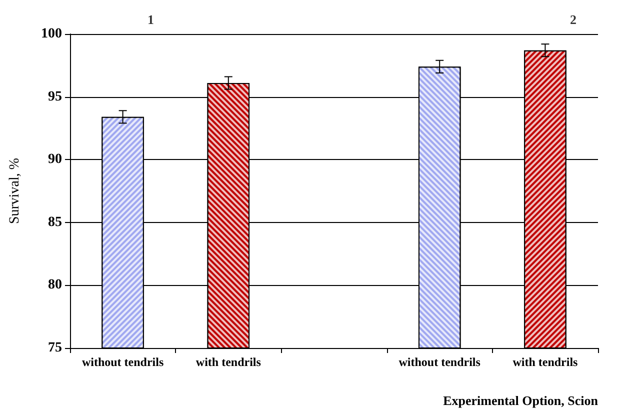 This screenshot has height=410, width=618. What do you see at coordinates (573, 19) in the screenshot?
I see `text: 2` at bounding box center [573, 19].